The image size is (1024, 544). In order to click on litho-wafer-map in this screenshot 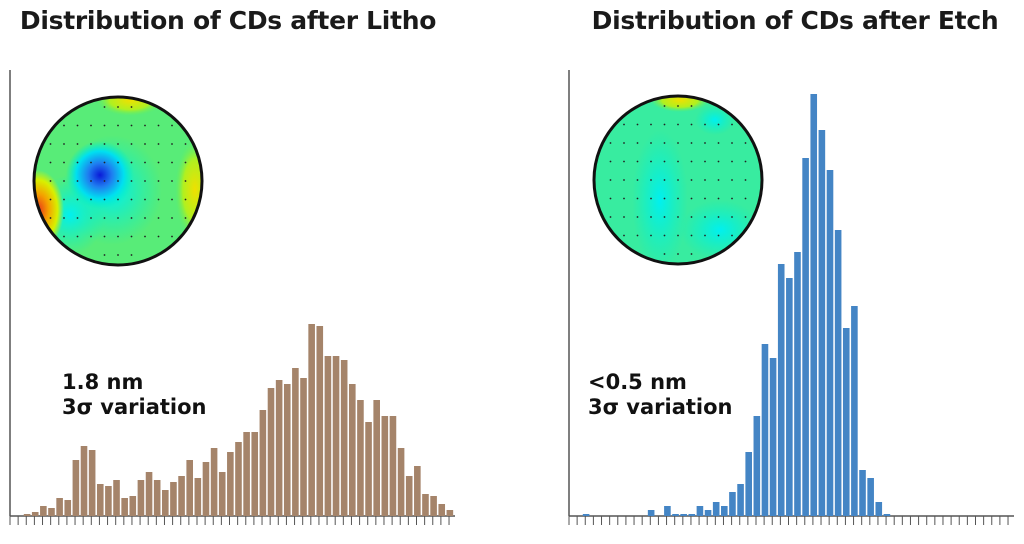, I will do `click(118, 181)`.